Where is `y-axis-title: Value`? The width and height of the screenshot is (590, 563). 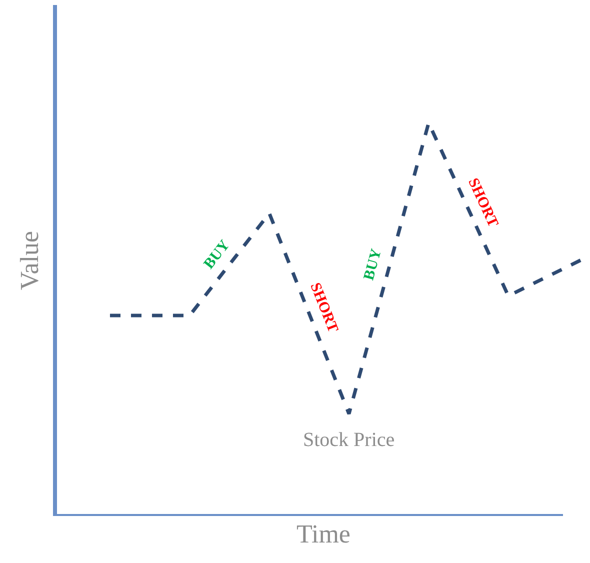
y-axis-title: Value is located at coordinates (29, 260).